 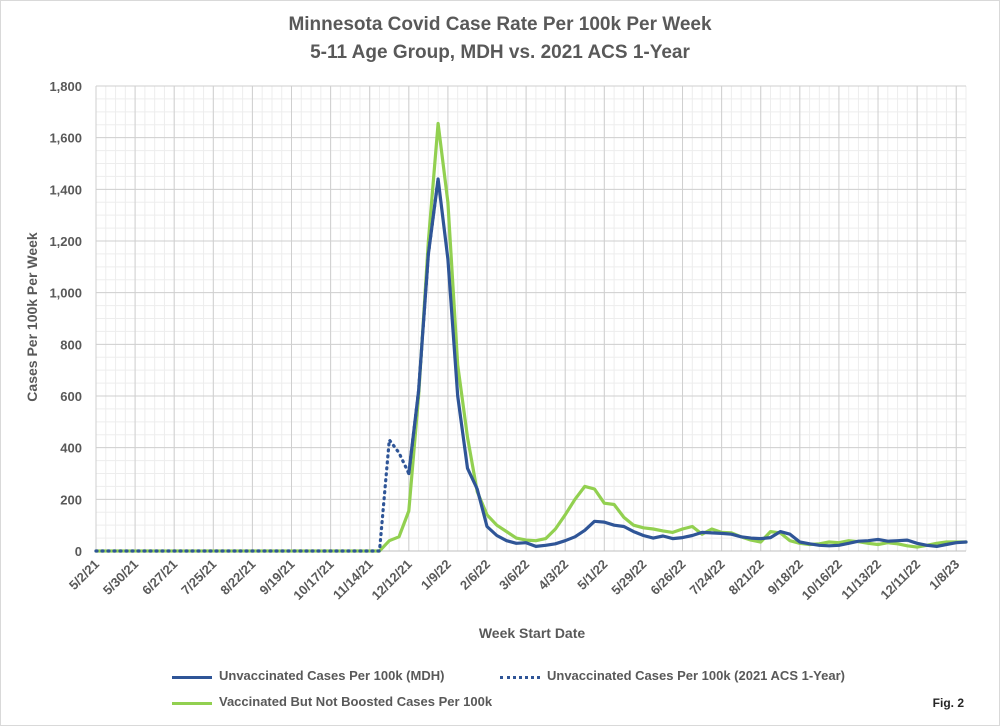 What do you see at coordinates (78, 551) in the screenshot?
I see `y-tick-label: 0` at bounding box center [78, 551].